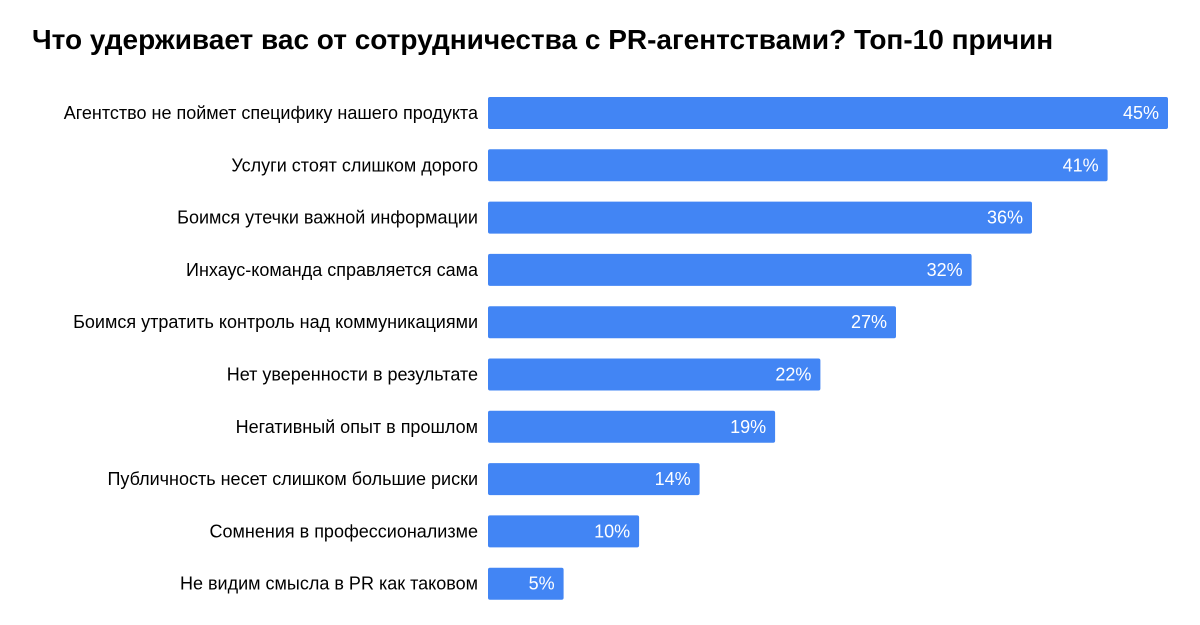  What do you see at coordinates (344, 531) in the screenshot?
I see `category-label: Сомнения в профессионализме` at bounding box center [344, 531].